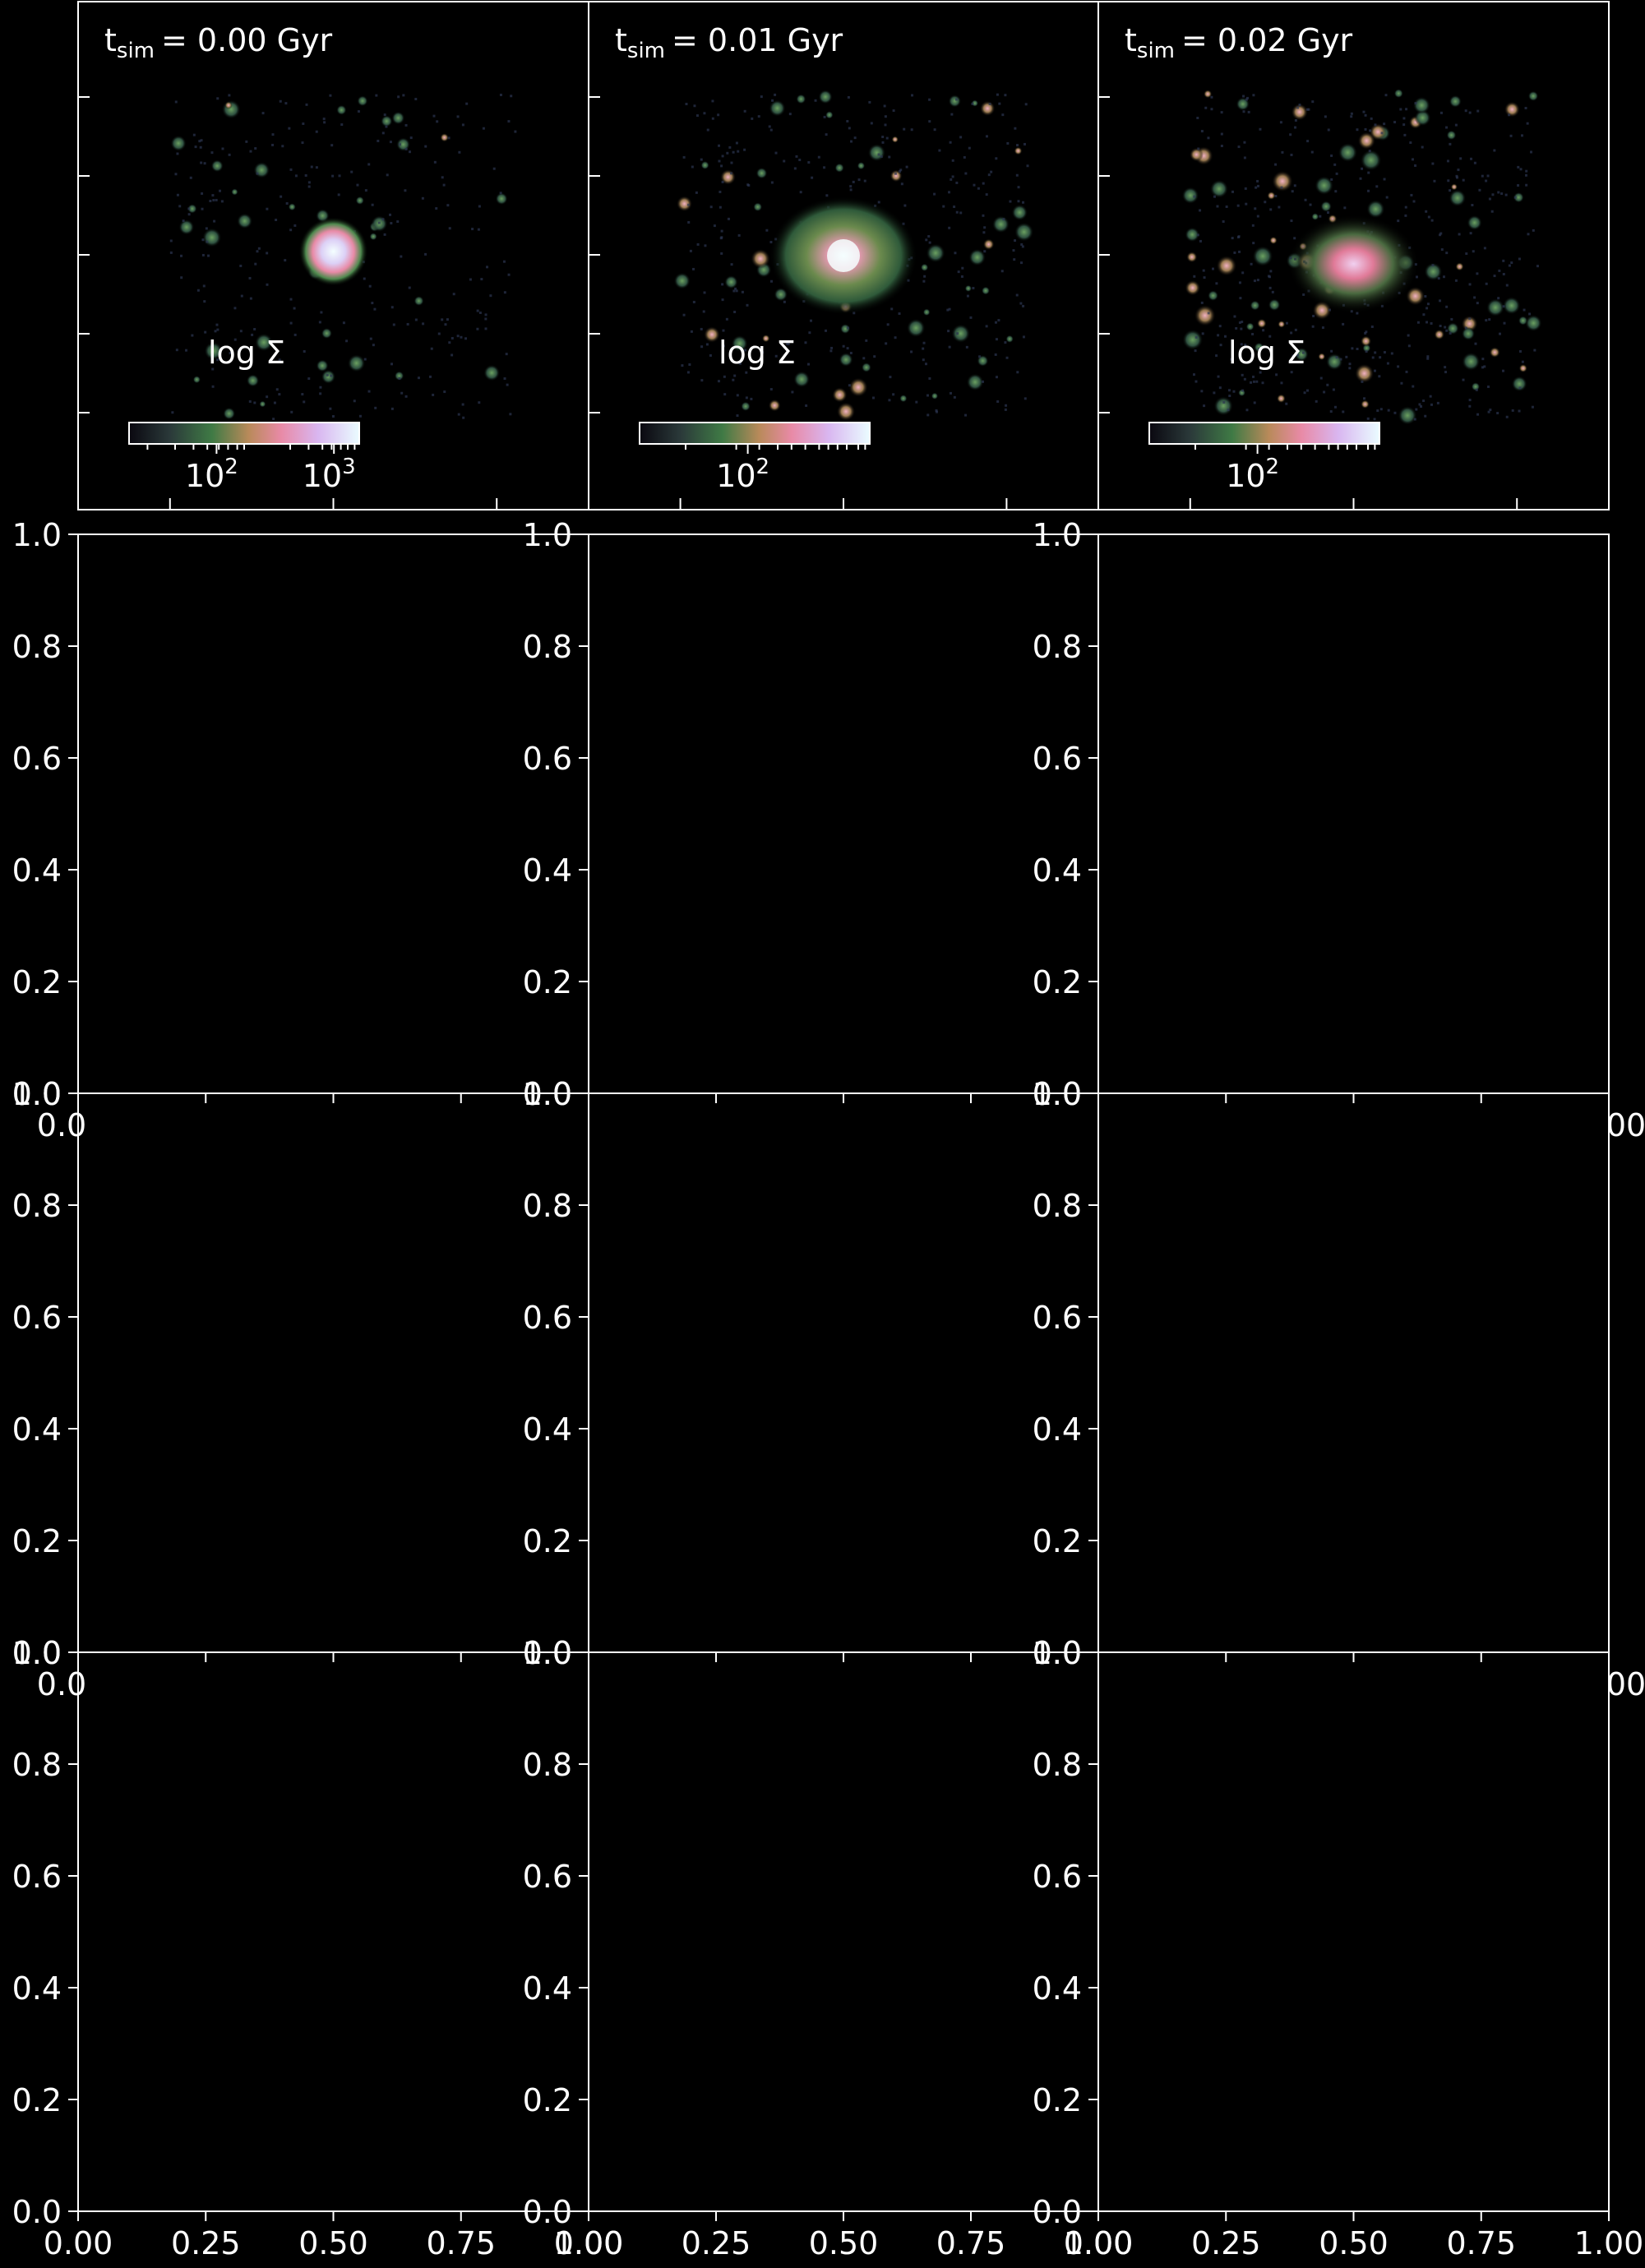 Image resolution: width=1645 pixels, height=2268 pixels. What do you see at coordinates (646, 51) in the screenshot?
I see `time-label-subscript: sim` at bounding box center [646, 51].